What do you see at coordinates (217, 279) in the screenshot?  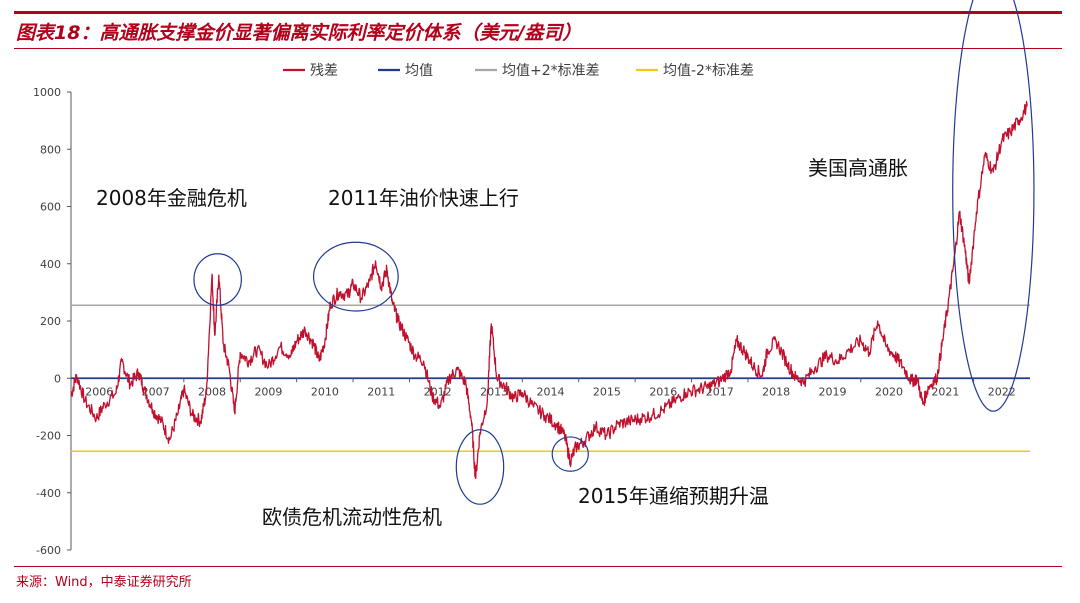 I see `highlight-ellipse-2008-spike` at bounding box center [217, 279].